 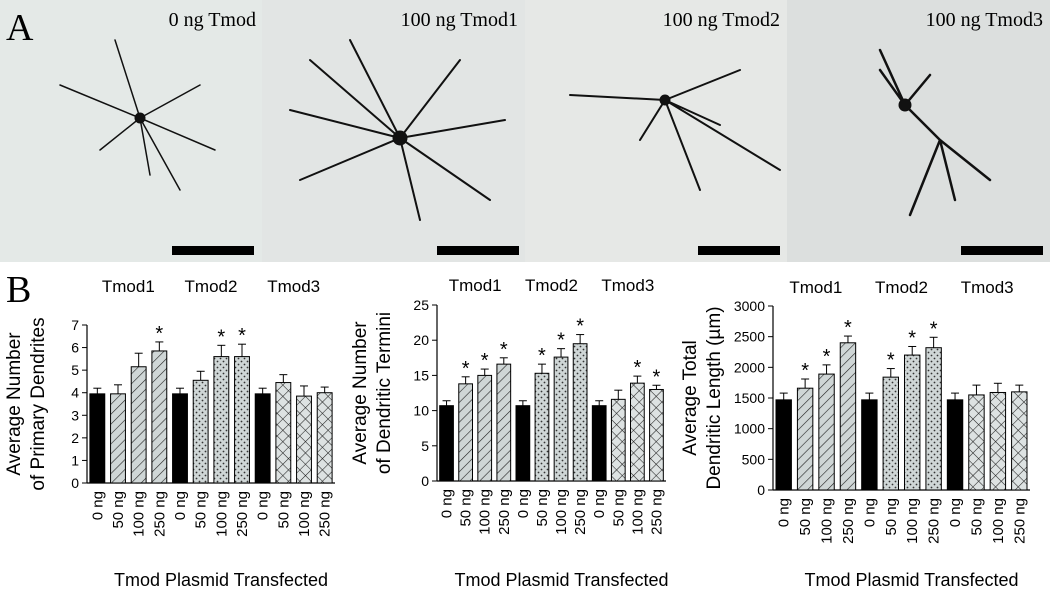 What do you see at coordinates (749, 306) in the screenshot?
I see `y-tick-label: 3000` at bounding box center [749, 306].